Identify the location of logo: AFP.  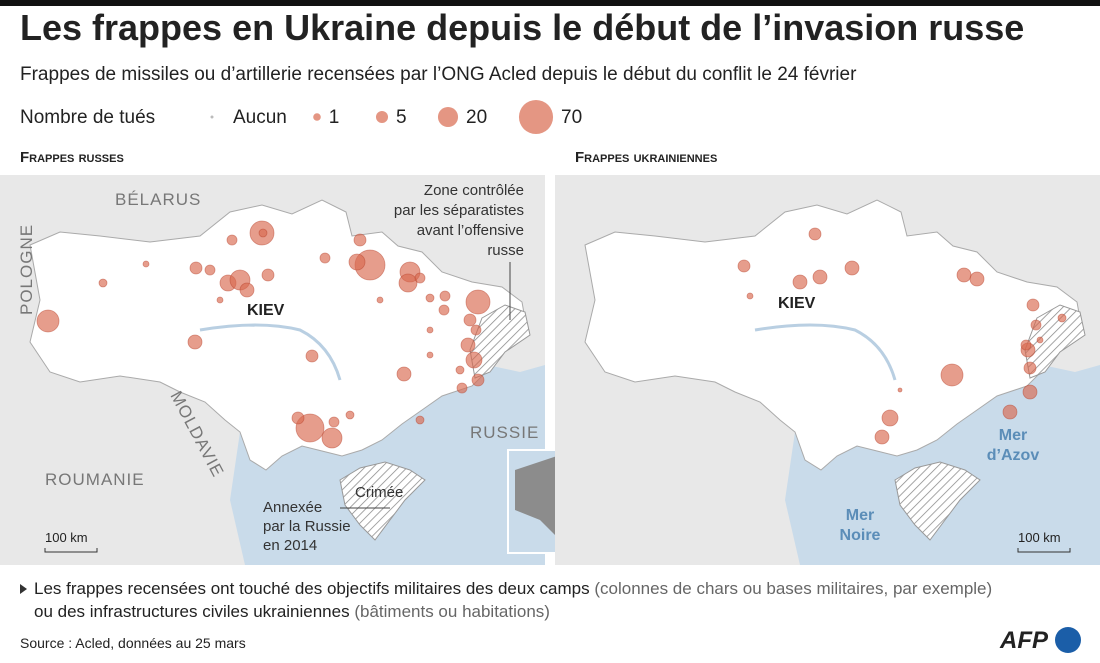
(1024, 640).